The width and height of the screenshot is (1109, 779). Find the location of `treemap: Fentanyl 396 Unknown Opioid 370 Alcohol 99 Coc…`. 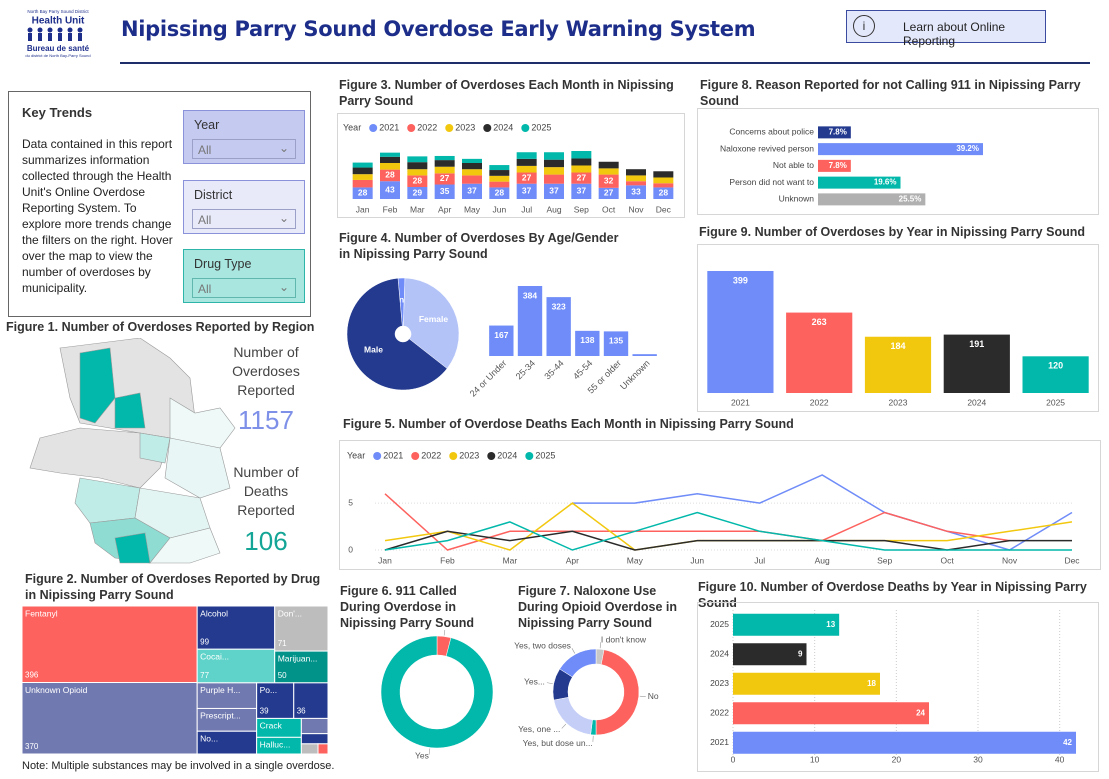

treemap: Fentanyl 396 Unknown Opioid 370 Alcohol 99 Coc… is located at coordinates (175, 680).